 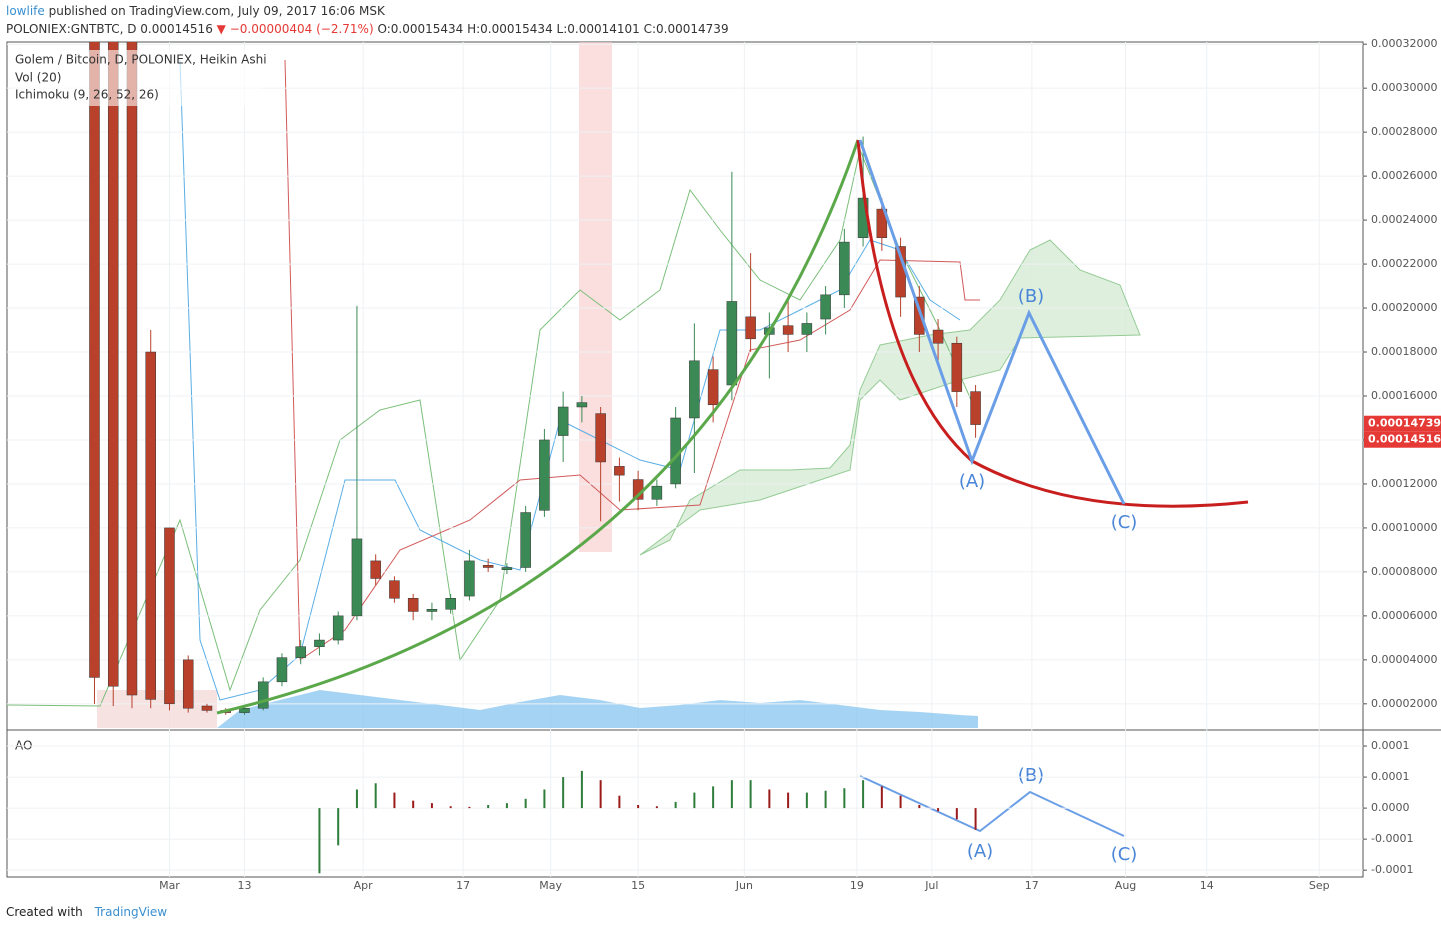 I want to click on y-tick-label: 0.00030000, so click(x=1404, y=87).